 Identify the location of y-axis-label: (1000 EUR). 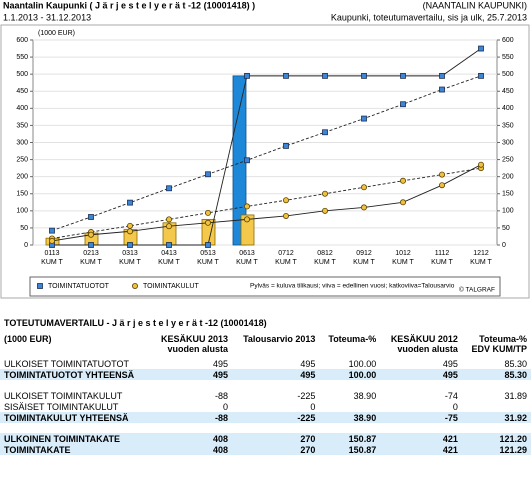
(56, 33).